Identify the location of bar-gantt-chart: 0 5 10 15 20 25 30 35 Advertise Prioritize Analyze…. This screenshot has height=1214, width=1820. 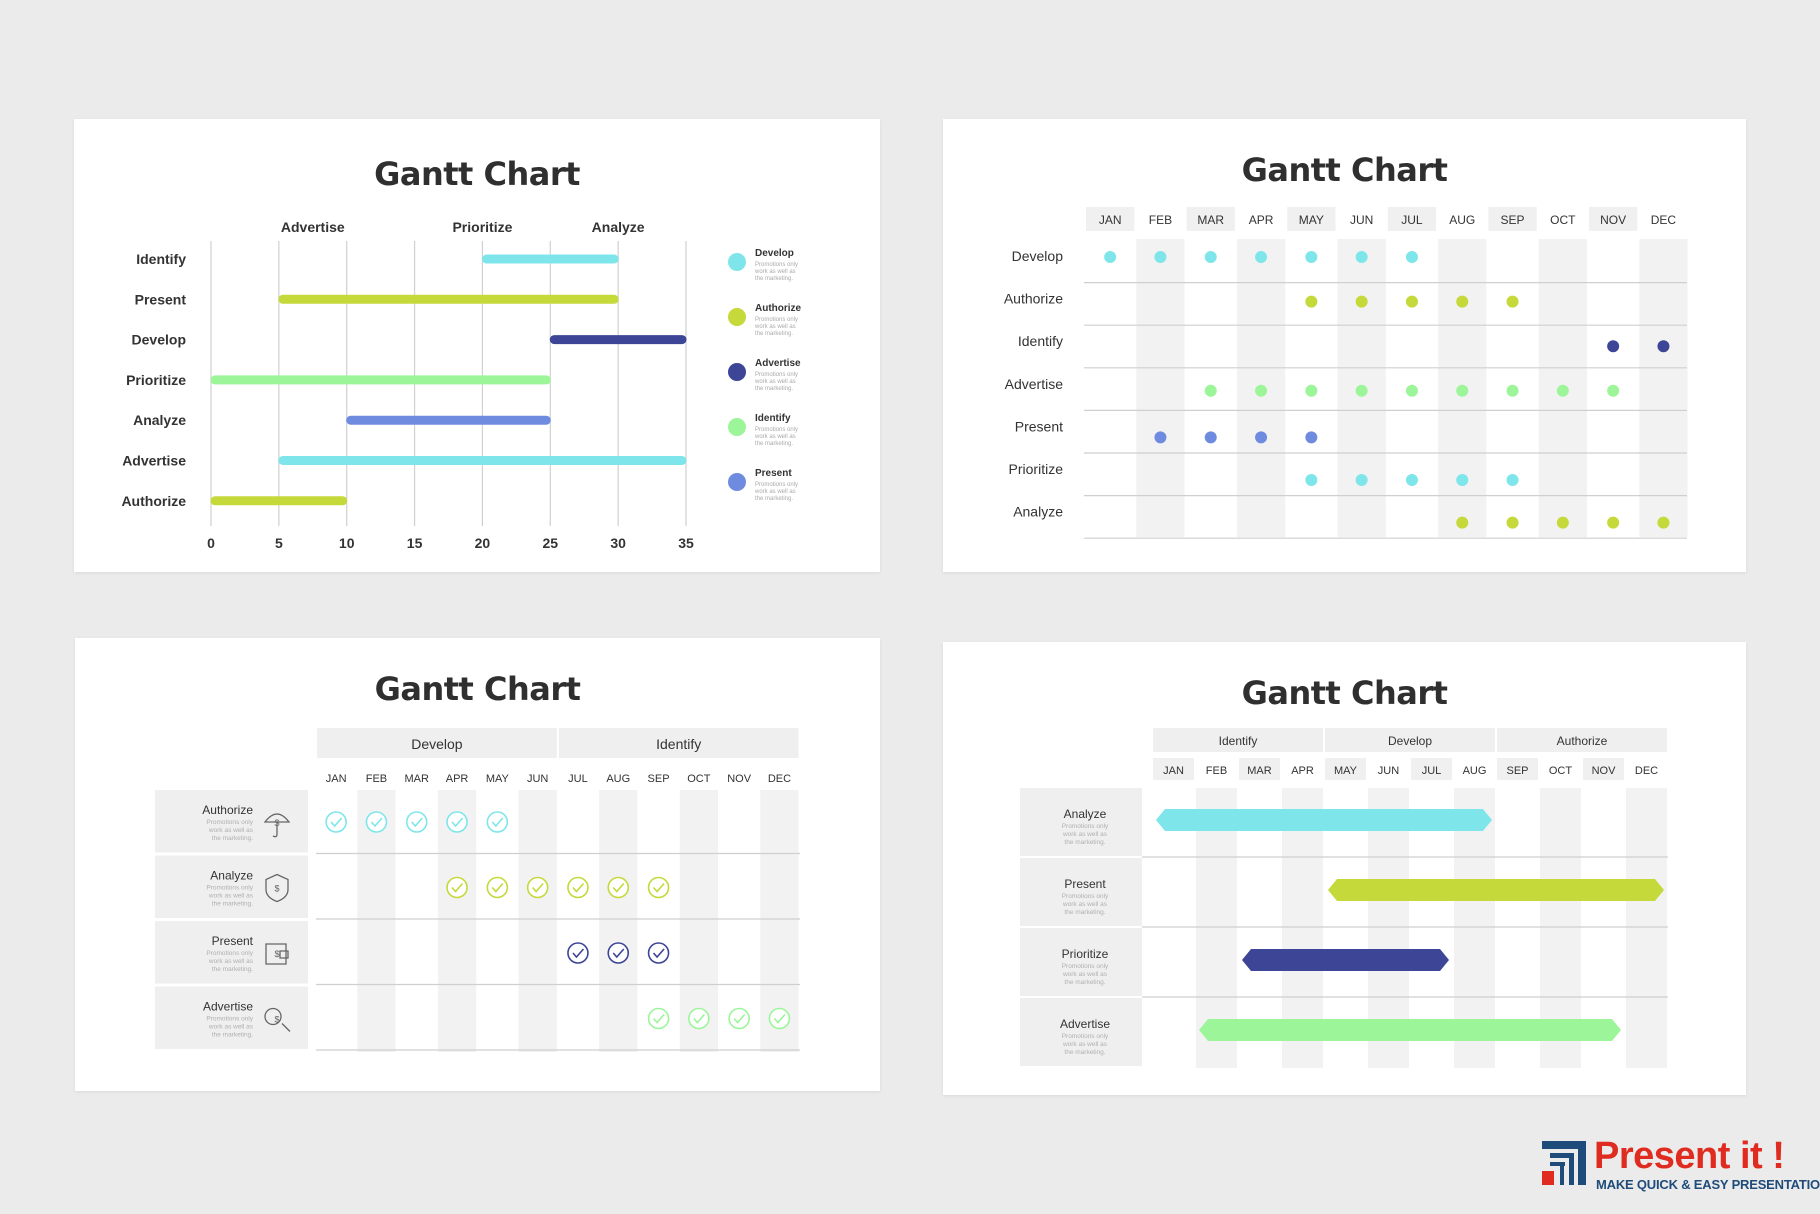
(461, 385).